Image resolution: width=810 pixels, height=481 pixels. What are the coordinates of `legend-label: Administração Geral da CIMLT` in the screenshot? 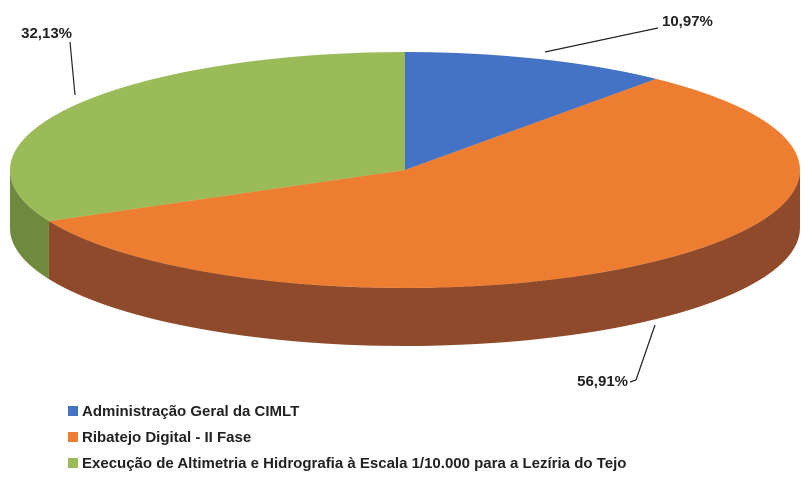 It's located at (190, 411).